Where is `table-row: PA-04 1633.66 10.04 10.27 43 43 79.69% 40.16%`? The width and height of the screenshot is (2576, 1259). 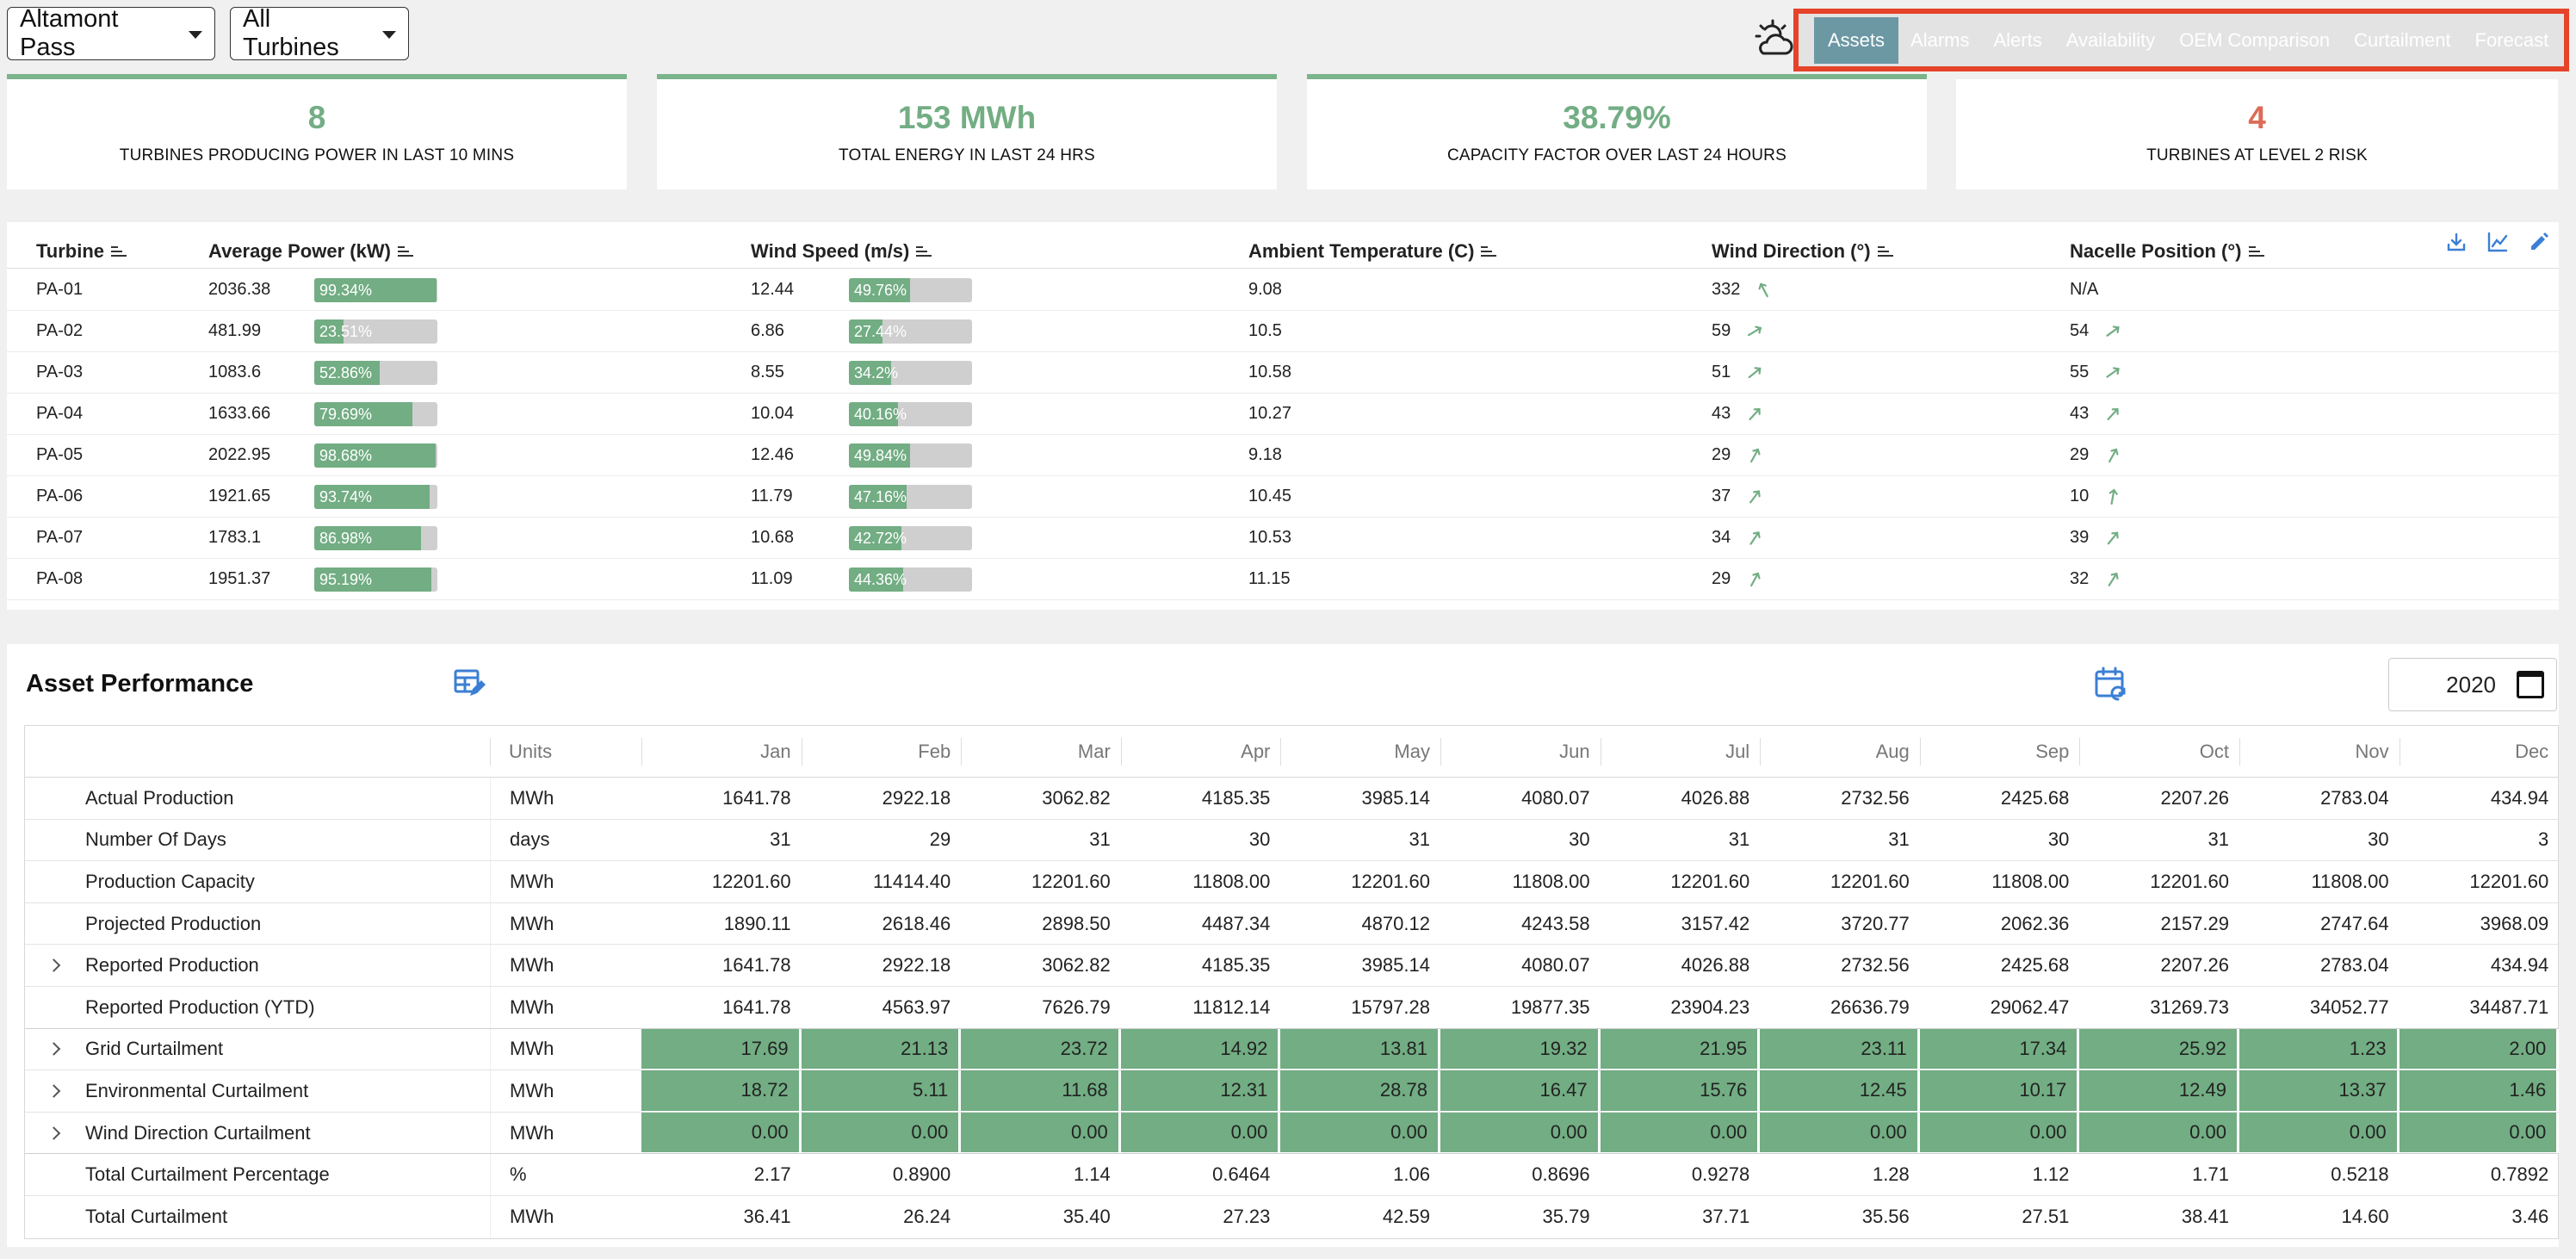
table-row: PA-04 1633.66 10.04 10.27 43 43 79.69% 40.16% is located at coordinates (1283, 414).